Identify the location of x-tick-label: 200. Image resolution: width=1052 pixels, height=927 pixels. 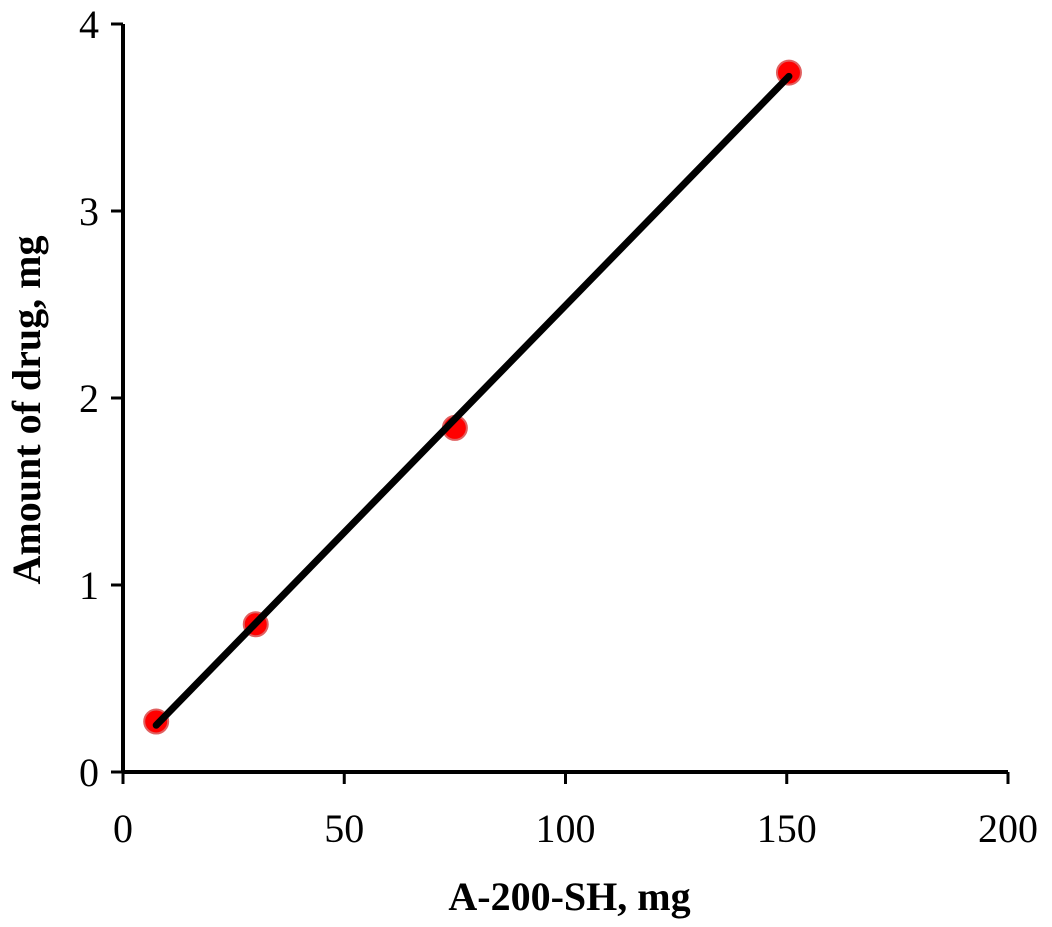
(1008, 828).